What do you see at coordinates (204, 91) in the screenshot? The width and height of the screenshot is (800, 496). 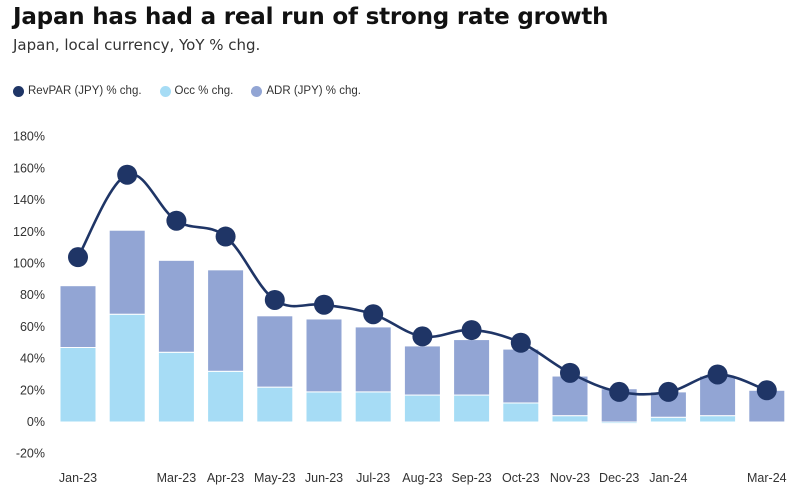 I see `legend-label-occ: Occ % chg.` at bounding box center [204, 91].